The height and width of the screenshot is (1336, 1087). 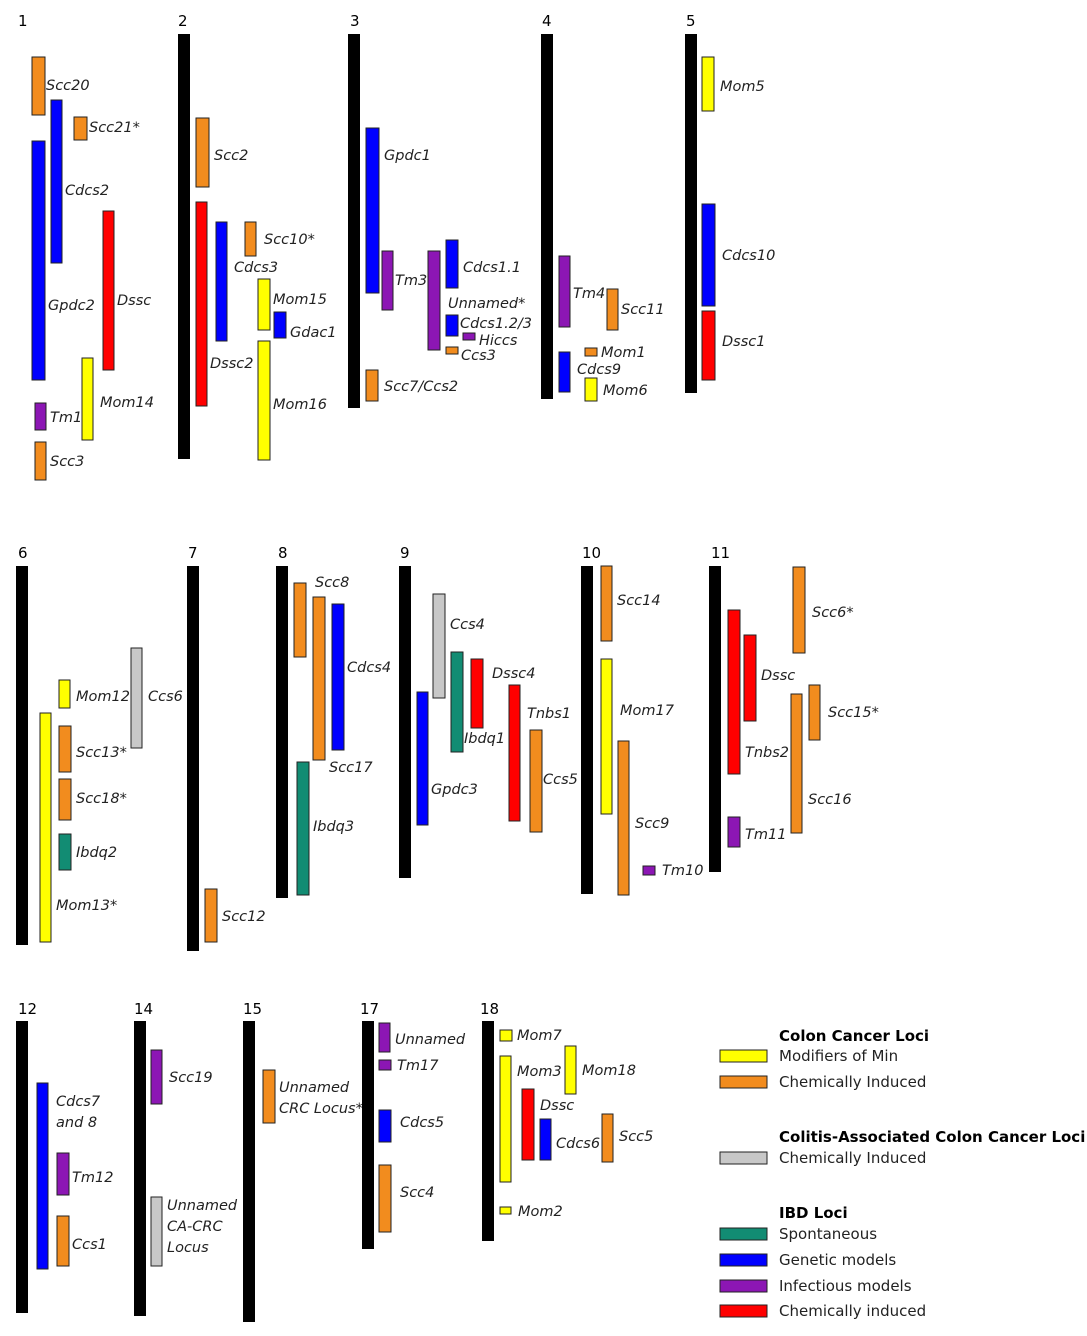 What do you see at coordinates (513, 674) in the screenshot?
I see `locus-label-dssc4: Dssc4` at bounding box center [513, 674].